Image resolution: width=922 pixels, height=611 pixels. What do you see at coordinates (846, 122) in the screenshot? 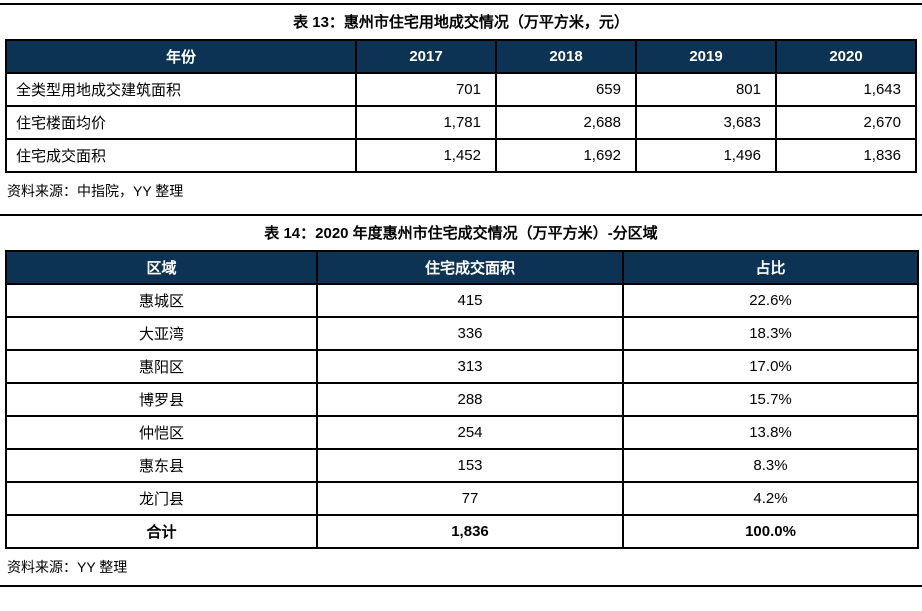
I see `value-cell: 2,670` at bounding box center [846, 122].